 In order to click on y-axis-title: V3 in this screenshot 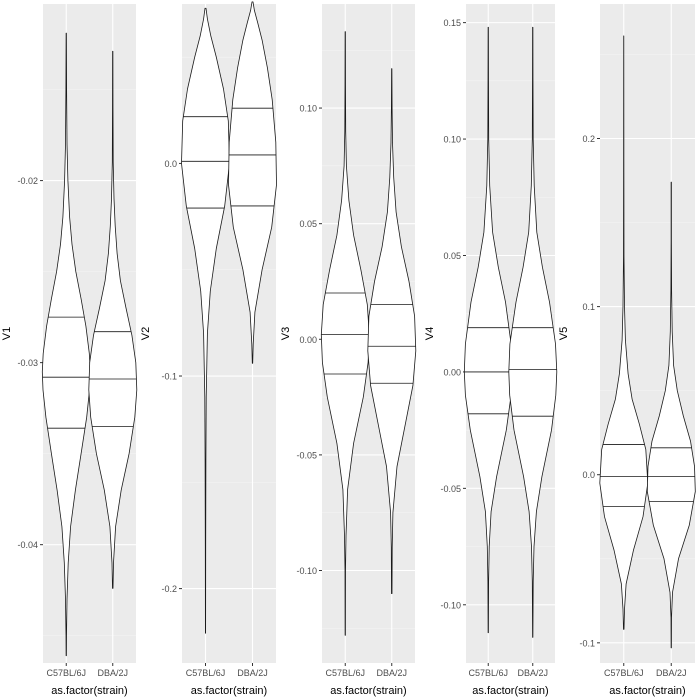, I will do `click(286, 333)`.